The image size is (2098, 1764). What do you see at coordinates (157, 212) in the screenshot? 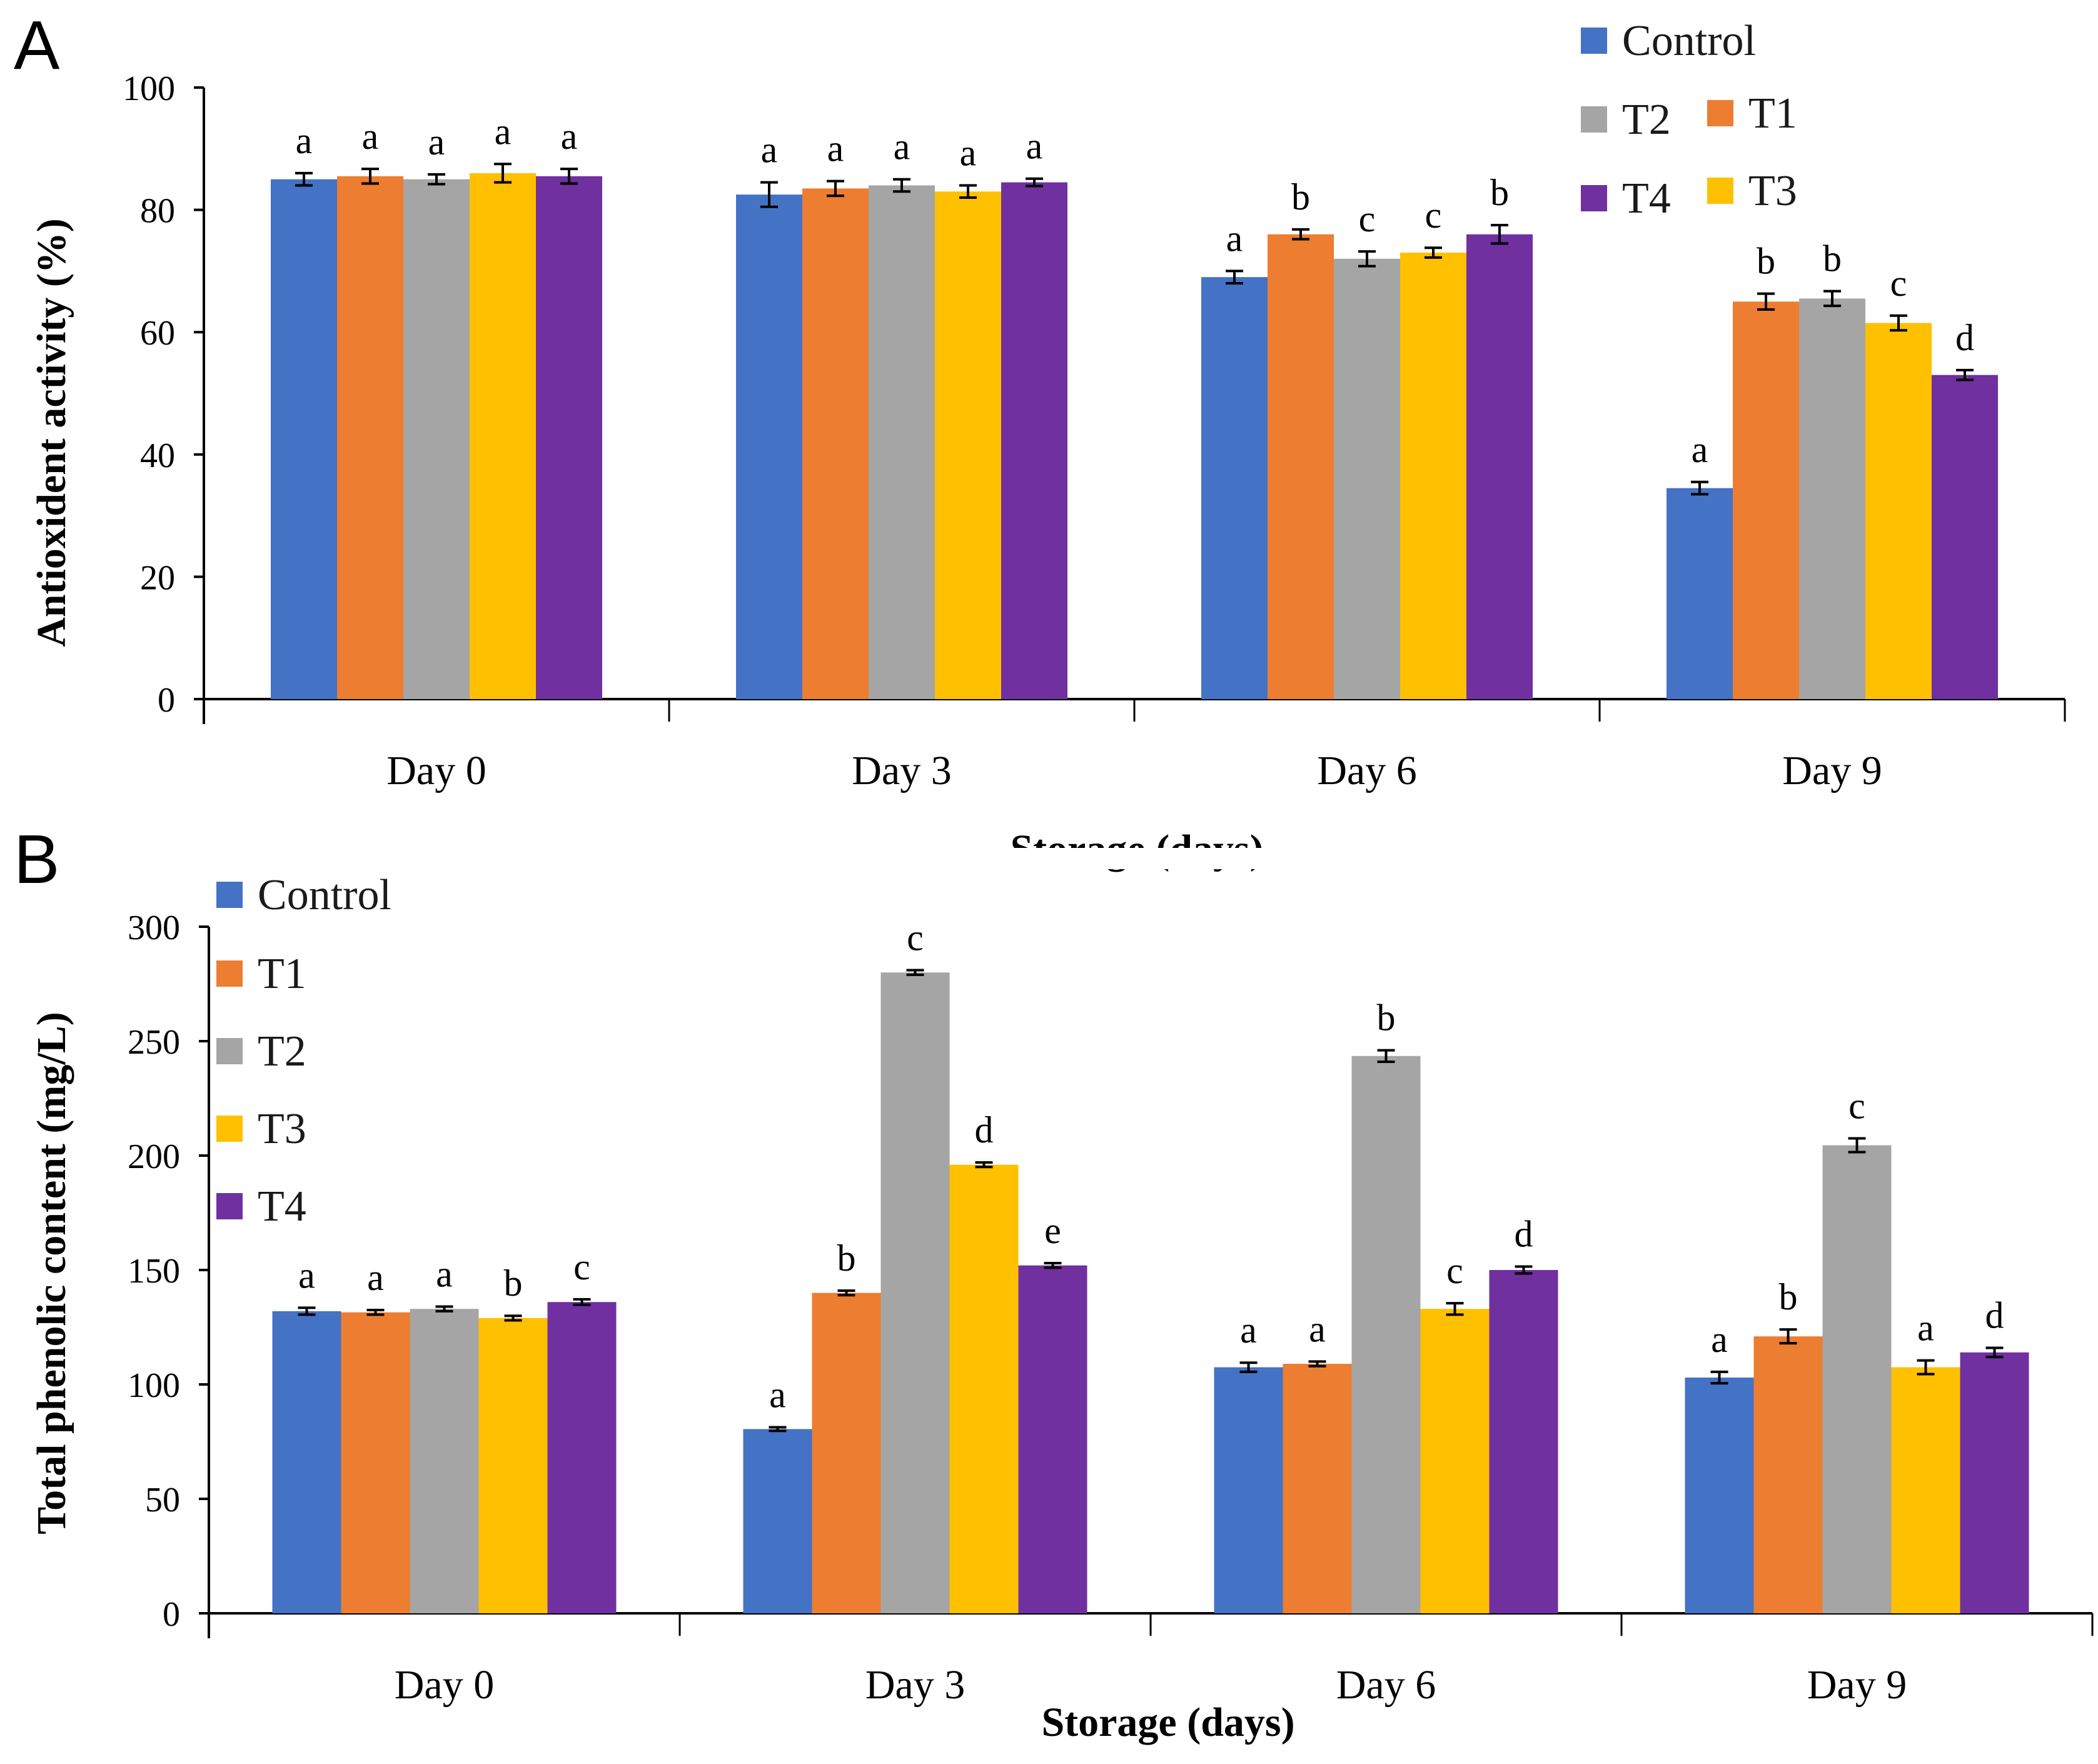
I see `panel-a-y-tick-label: 80` at bounding box center [157, 212].